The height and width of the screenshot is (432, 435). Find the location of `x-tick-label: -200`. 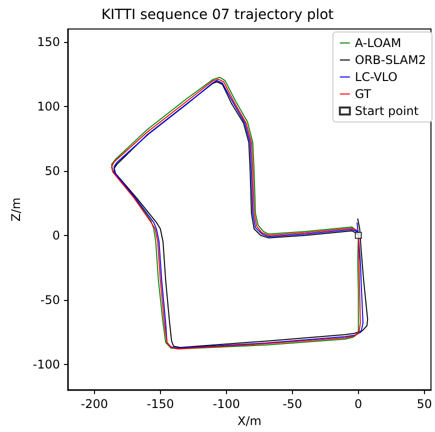

x-tick-label: -200 is located at coordinates (94, 404).